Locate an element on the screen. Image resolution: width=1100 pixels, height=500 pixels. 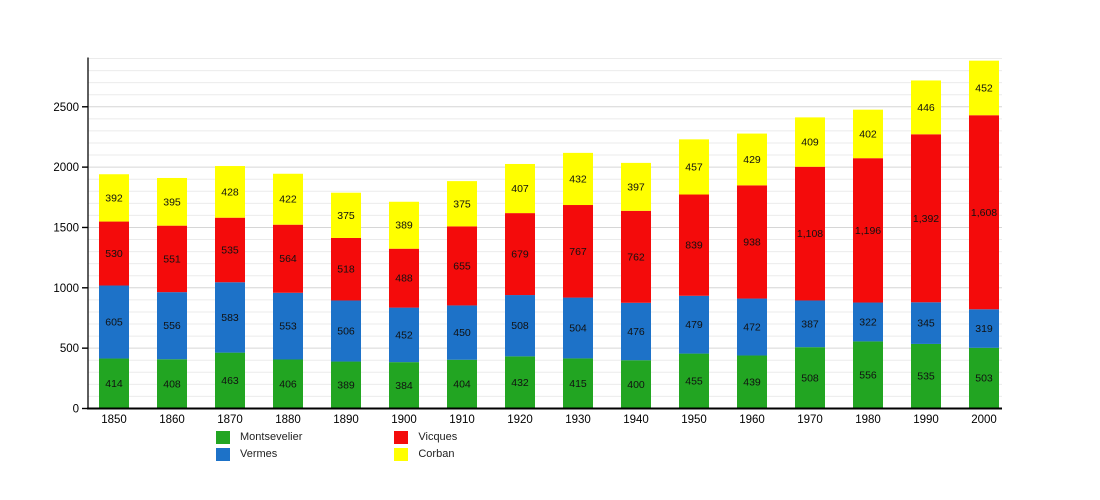
bar-segment-corban-1910 is located at coordinates (462, 204).